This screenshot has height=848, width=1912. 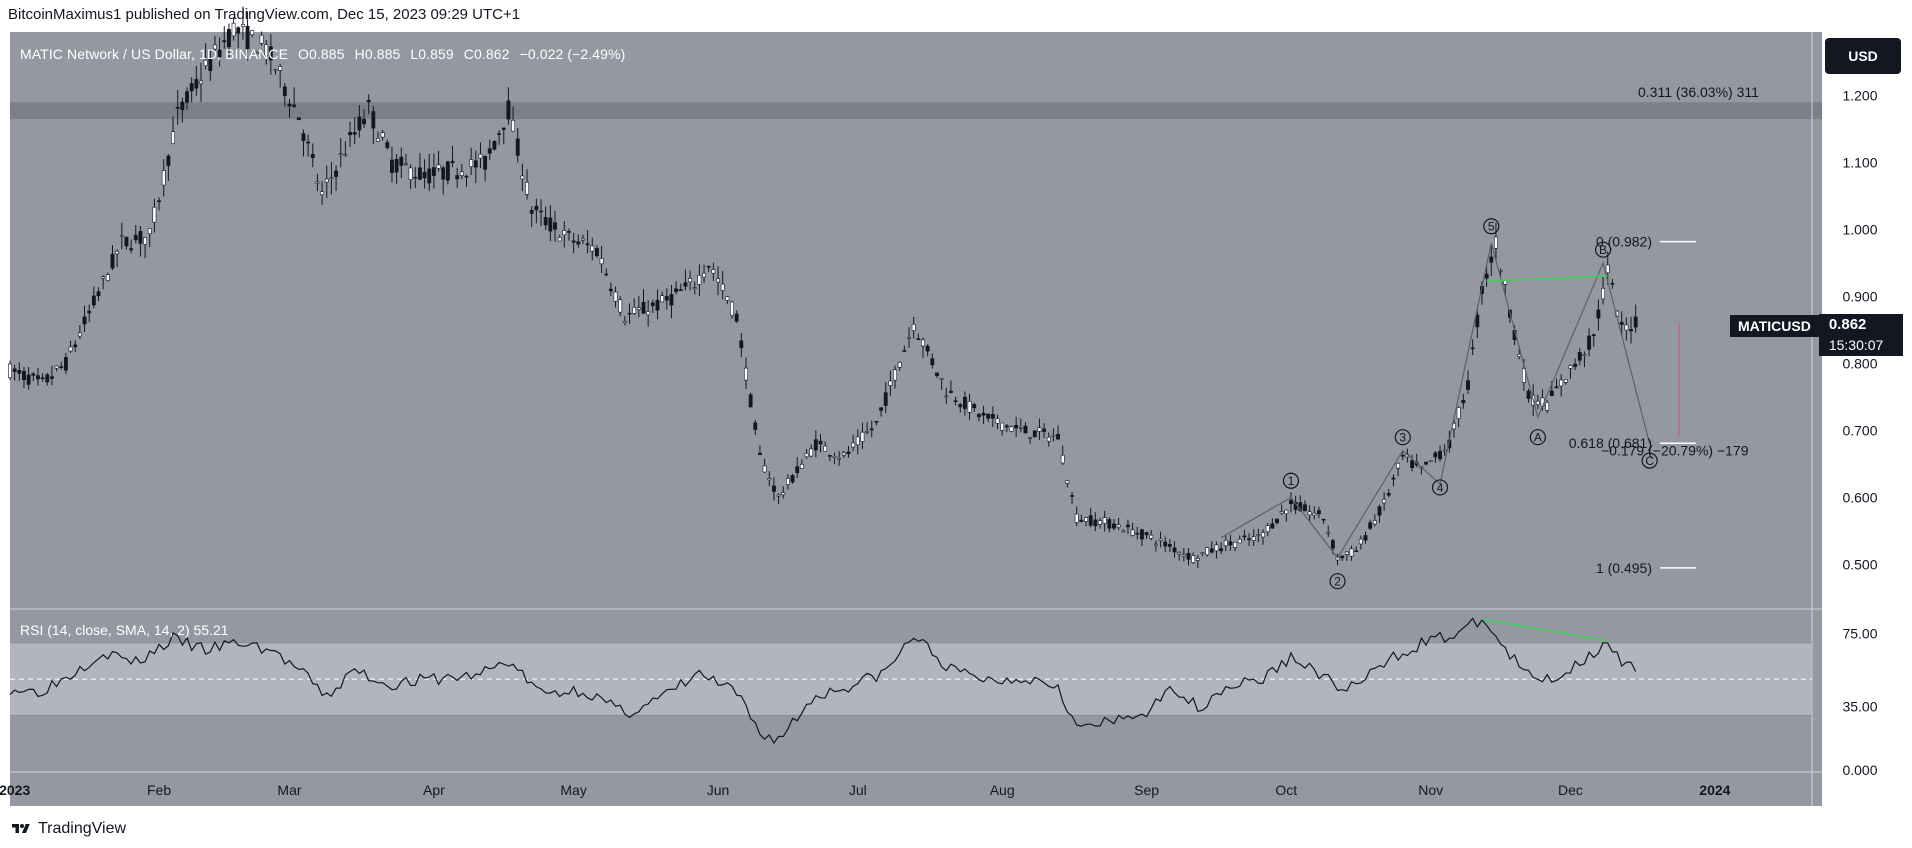 What do you see at coordinates (1430, 790) in the screenshot?
I see `time-tick-label: Nov` at bounding box center [1430, 790].